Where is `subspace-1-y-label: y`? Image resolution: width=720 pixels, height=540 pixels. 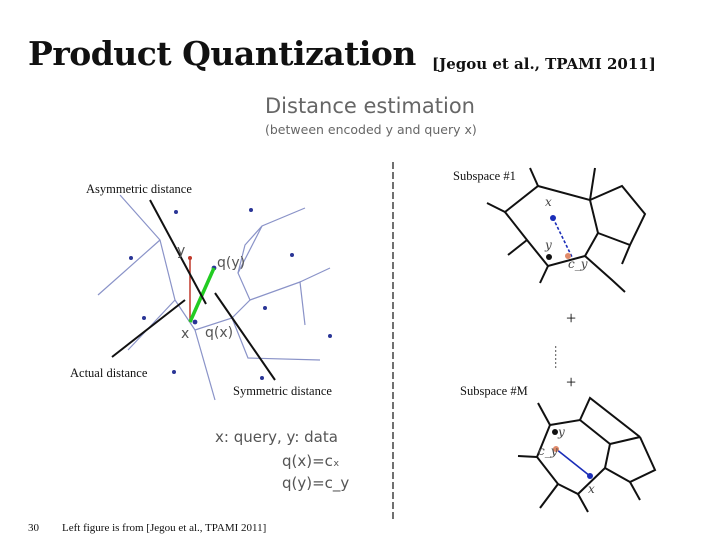
subspace-1-y-label: y is located at coordinates (548, 245).